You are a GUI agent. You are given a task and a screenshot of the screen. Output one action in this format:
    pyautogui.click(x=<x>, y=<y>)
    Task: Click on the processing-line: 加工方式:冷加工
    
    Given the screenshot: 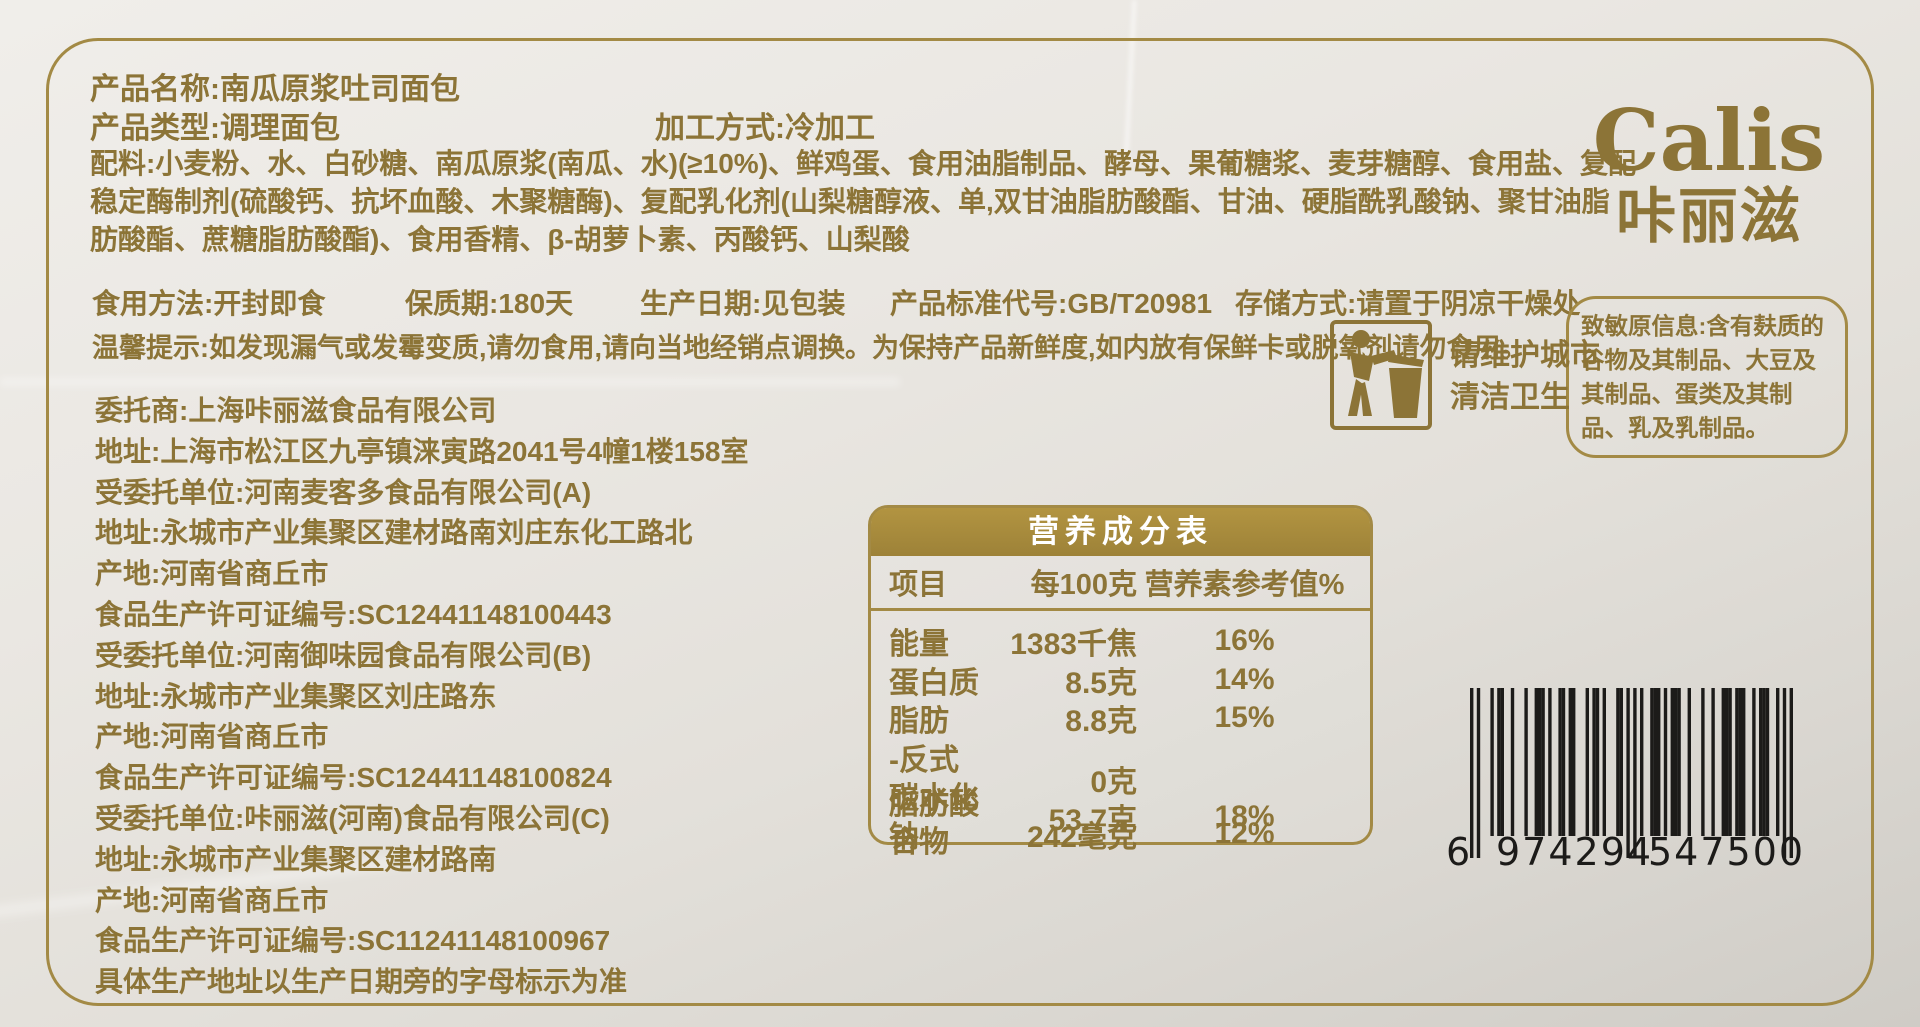 What is the action you would take?
    pyautogui.click(x=765, y=128)
    